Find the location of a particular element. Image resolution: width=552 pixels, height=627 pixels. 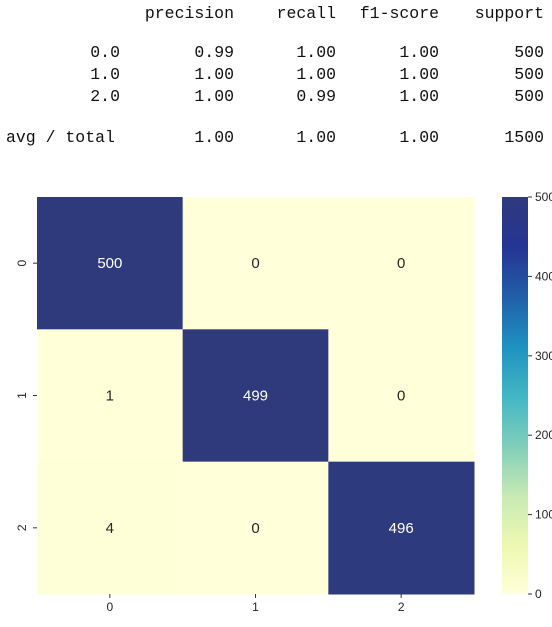

cell-value-label: 1 is located at coordinates (110, 396).